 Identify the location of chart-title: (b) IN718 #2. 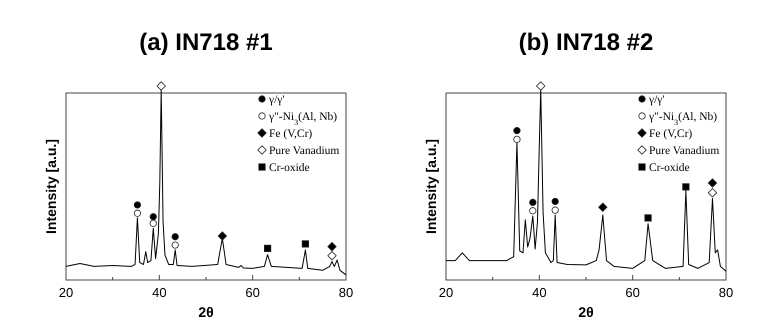
(586, 42).